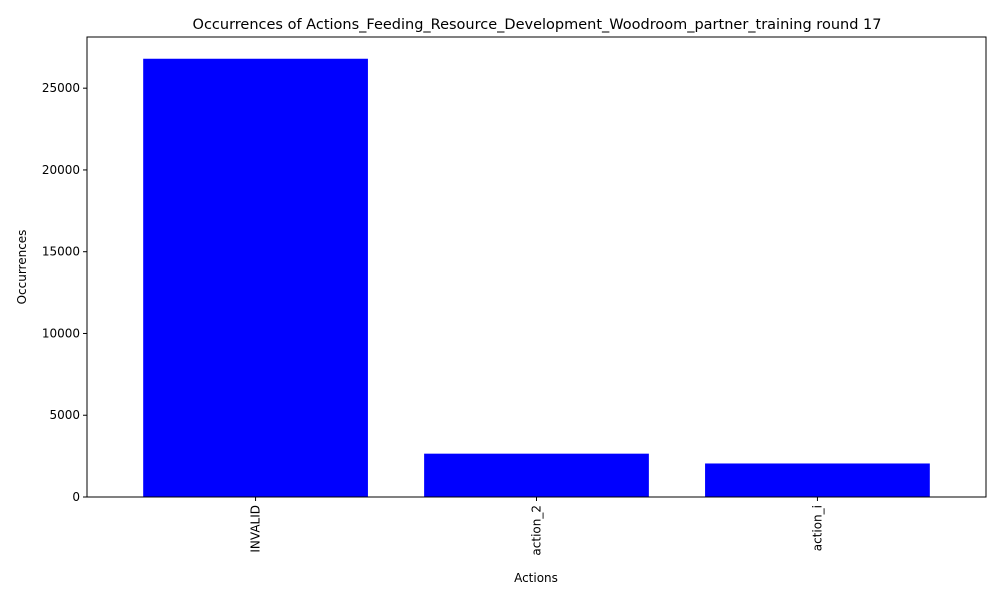 Image resolution: width=1000 pixels, height=600 pixels. What do you see at coordinates (61, 333) in the screenshot?
I see `y-tick-label: 10000` at bounding box center [61, 333].